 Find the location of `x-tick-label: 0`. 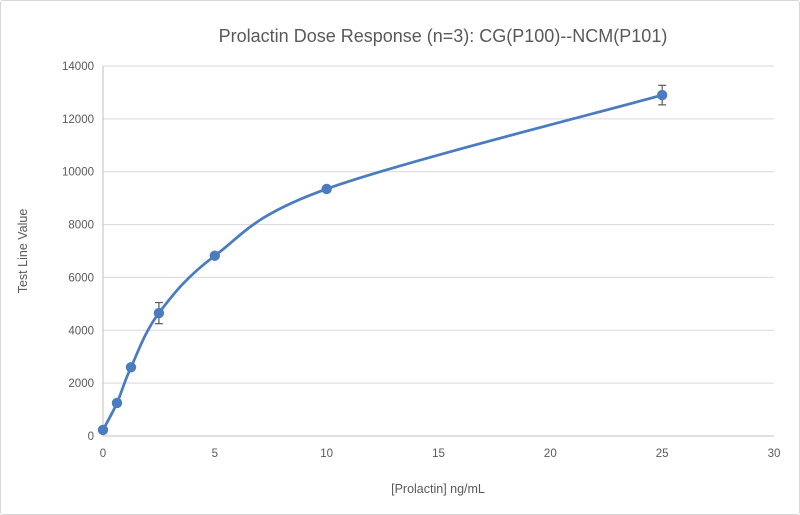

x-tick-label: 0 is located at coordinates (103, 454).